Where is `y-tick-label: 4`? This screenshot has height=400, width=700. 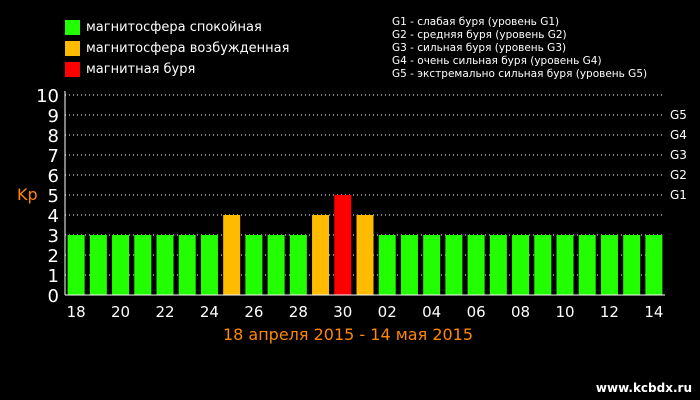 y-tick-label: 4 is located at coordinates (53, 216).